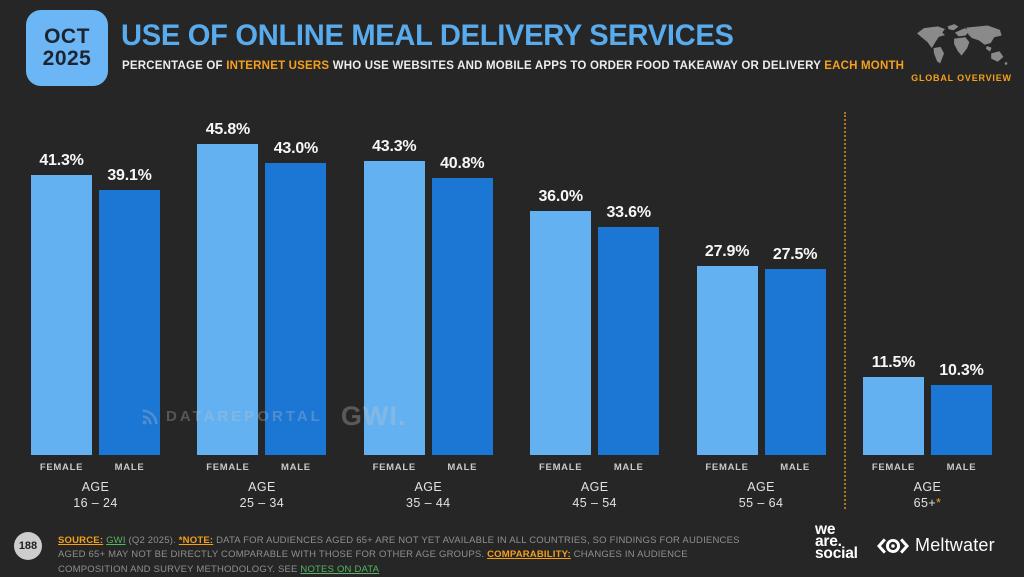 The height and width of the screenshot is (577, 1024). I want to click on male-bar-column: 33.6%, so click(629, 282).